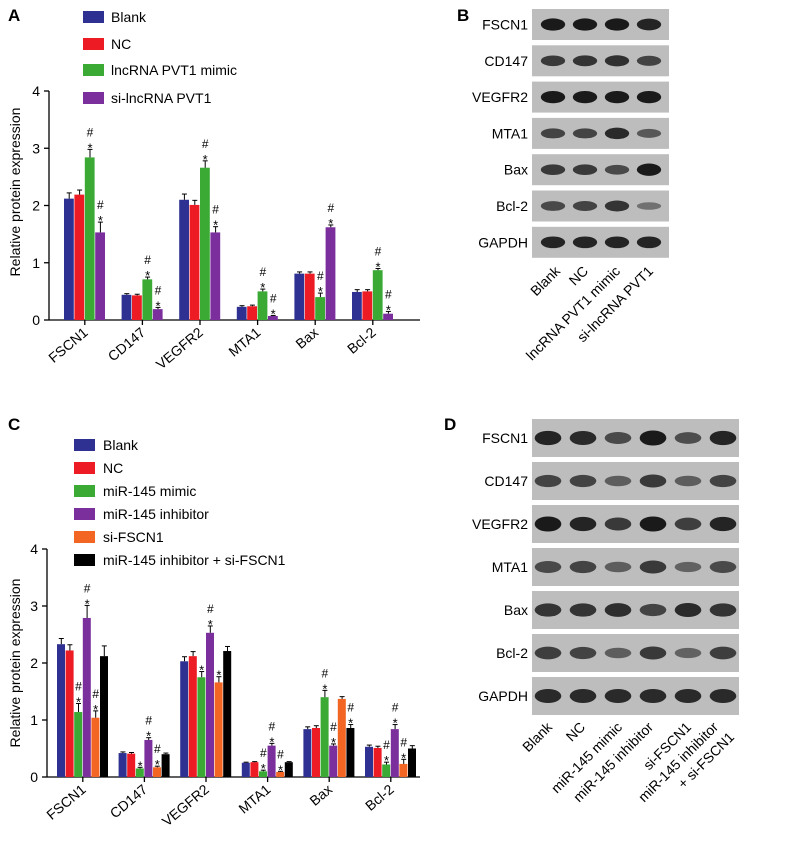 Image resolution: width=807 pixels, height=844 pixels. What do you see at coordinates (194, 560) in the screenshot?
I see `legend-c-label-6: miR-145 inhibitor + si-FSCN1` at bounding box center [194, 560].